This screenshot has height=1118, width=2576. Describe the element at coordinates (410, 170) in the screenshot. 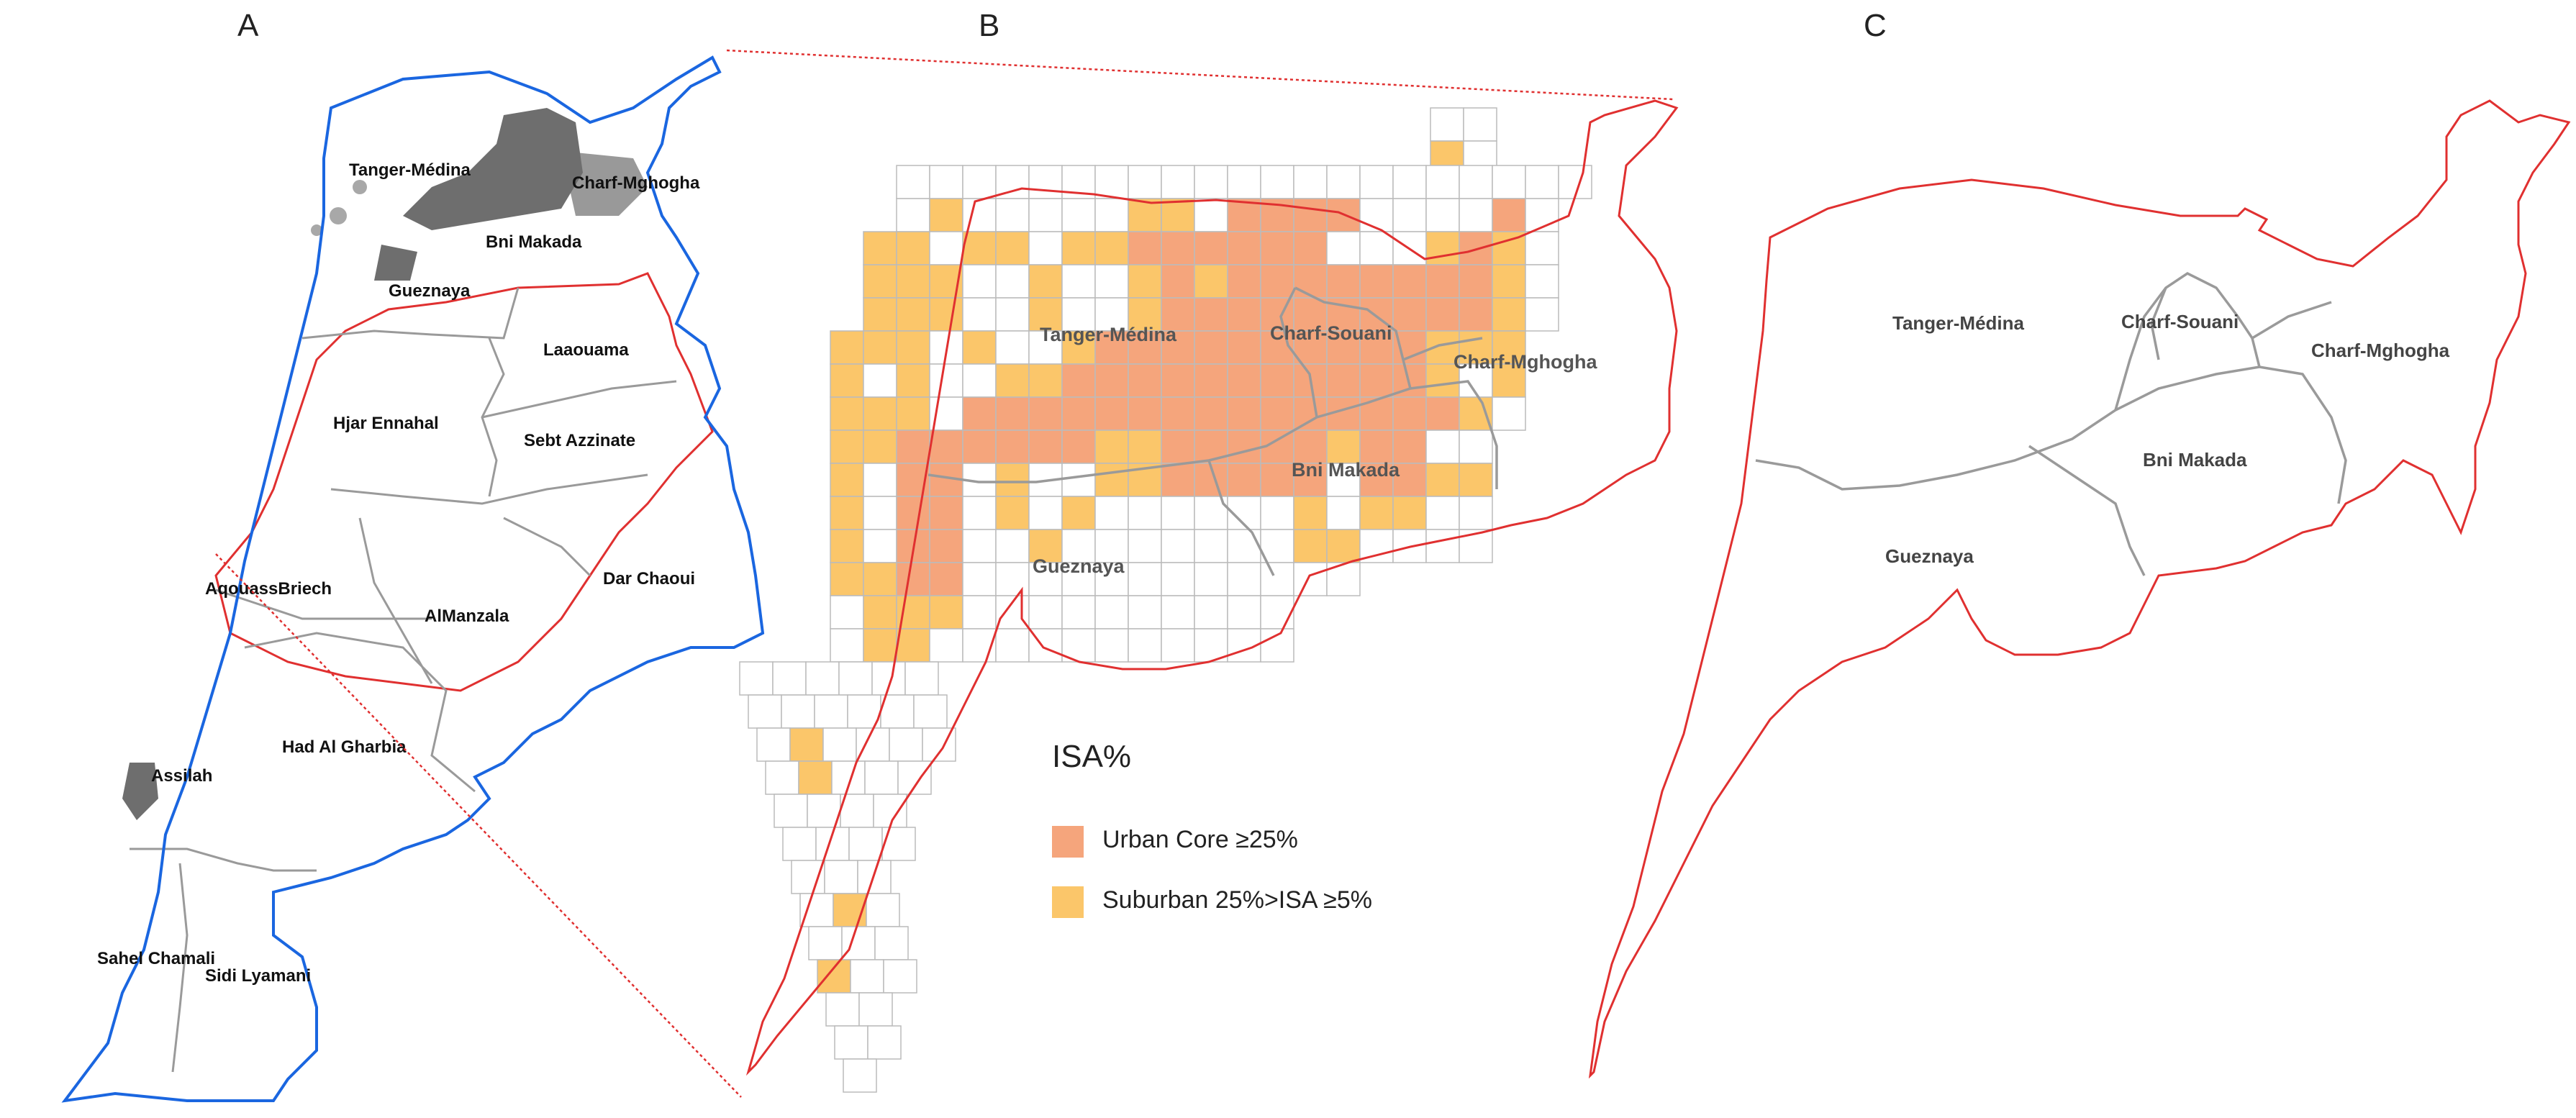

I see `panel-a-label-tanger-medina: Tanger-Médina` at that location.